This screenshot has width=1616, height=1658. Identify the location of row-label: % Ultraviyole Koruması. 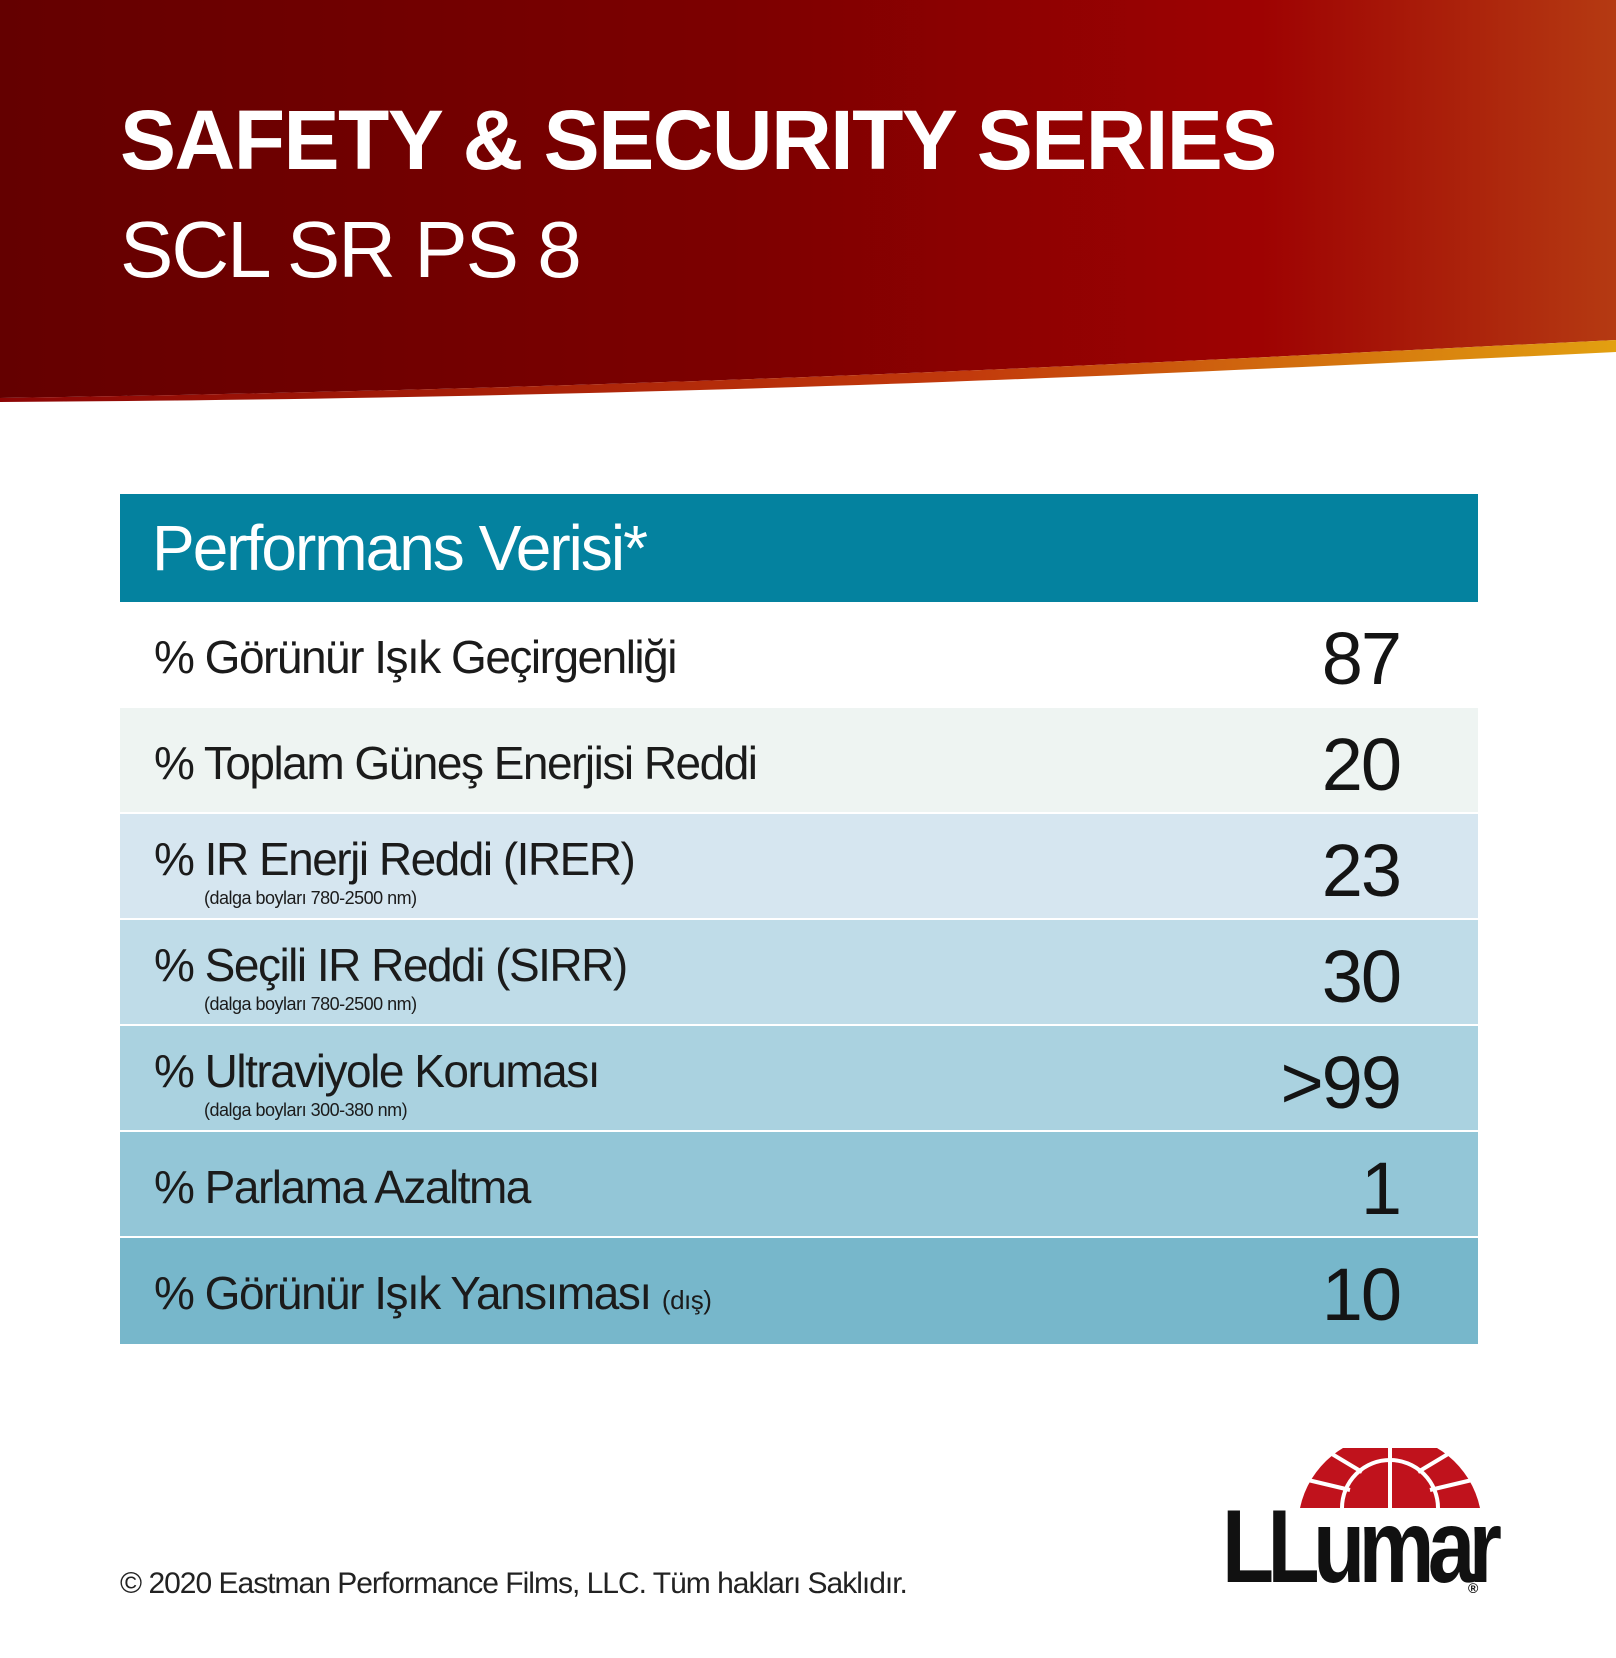
(377, 1071).